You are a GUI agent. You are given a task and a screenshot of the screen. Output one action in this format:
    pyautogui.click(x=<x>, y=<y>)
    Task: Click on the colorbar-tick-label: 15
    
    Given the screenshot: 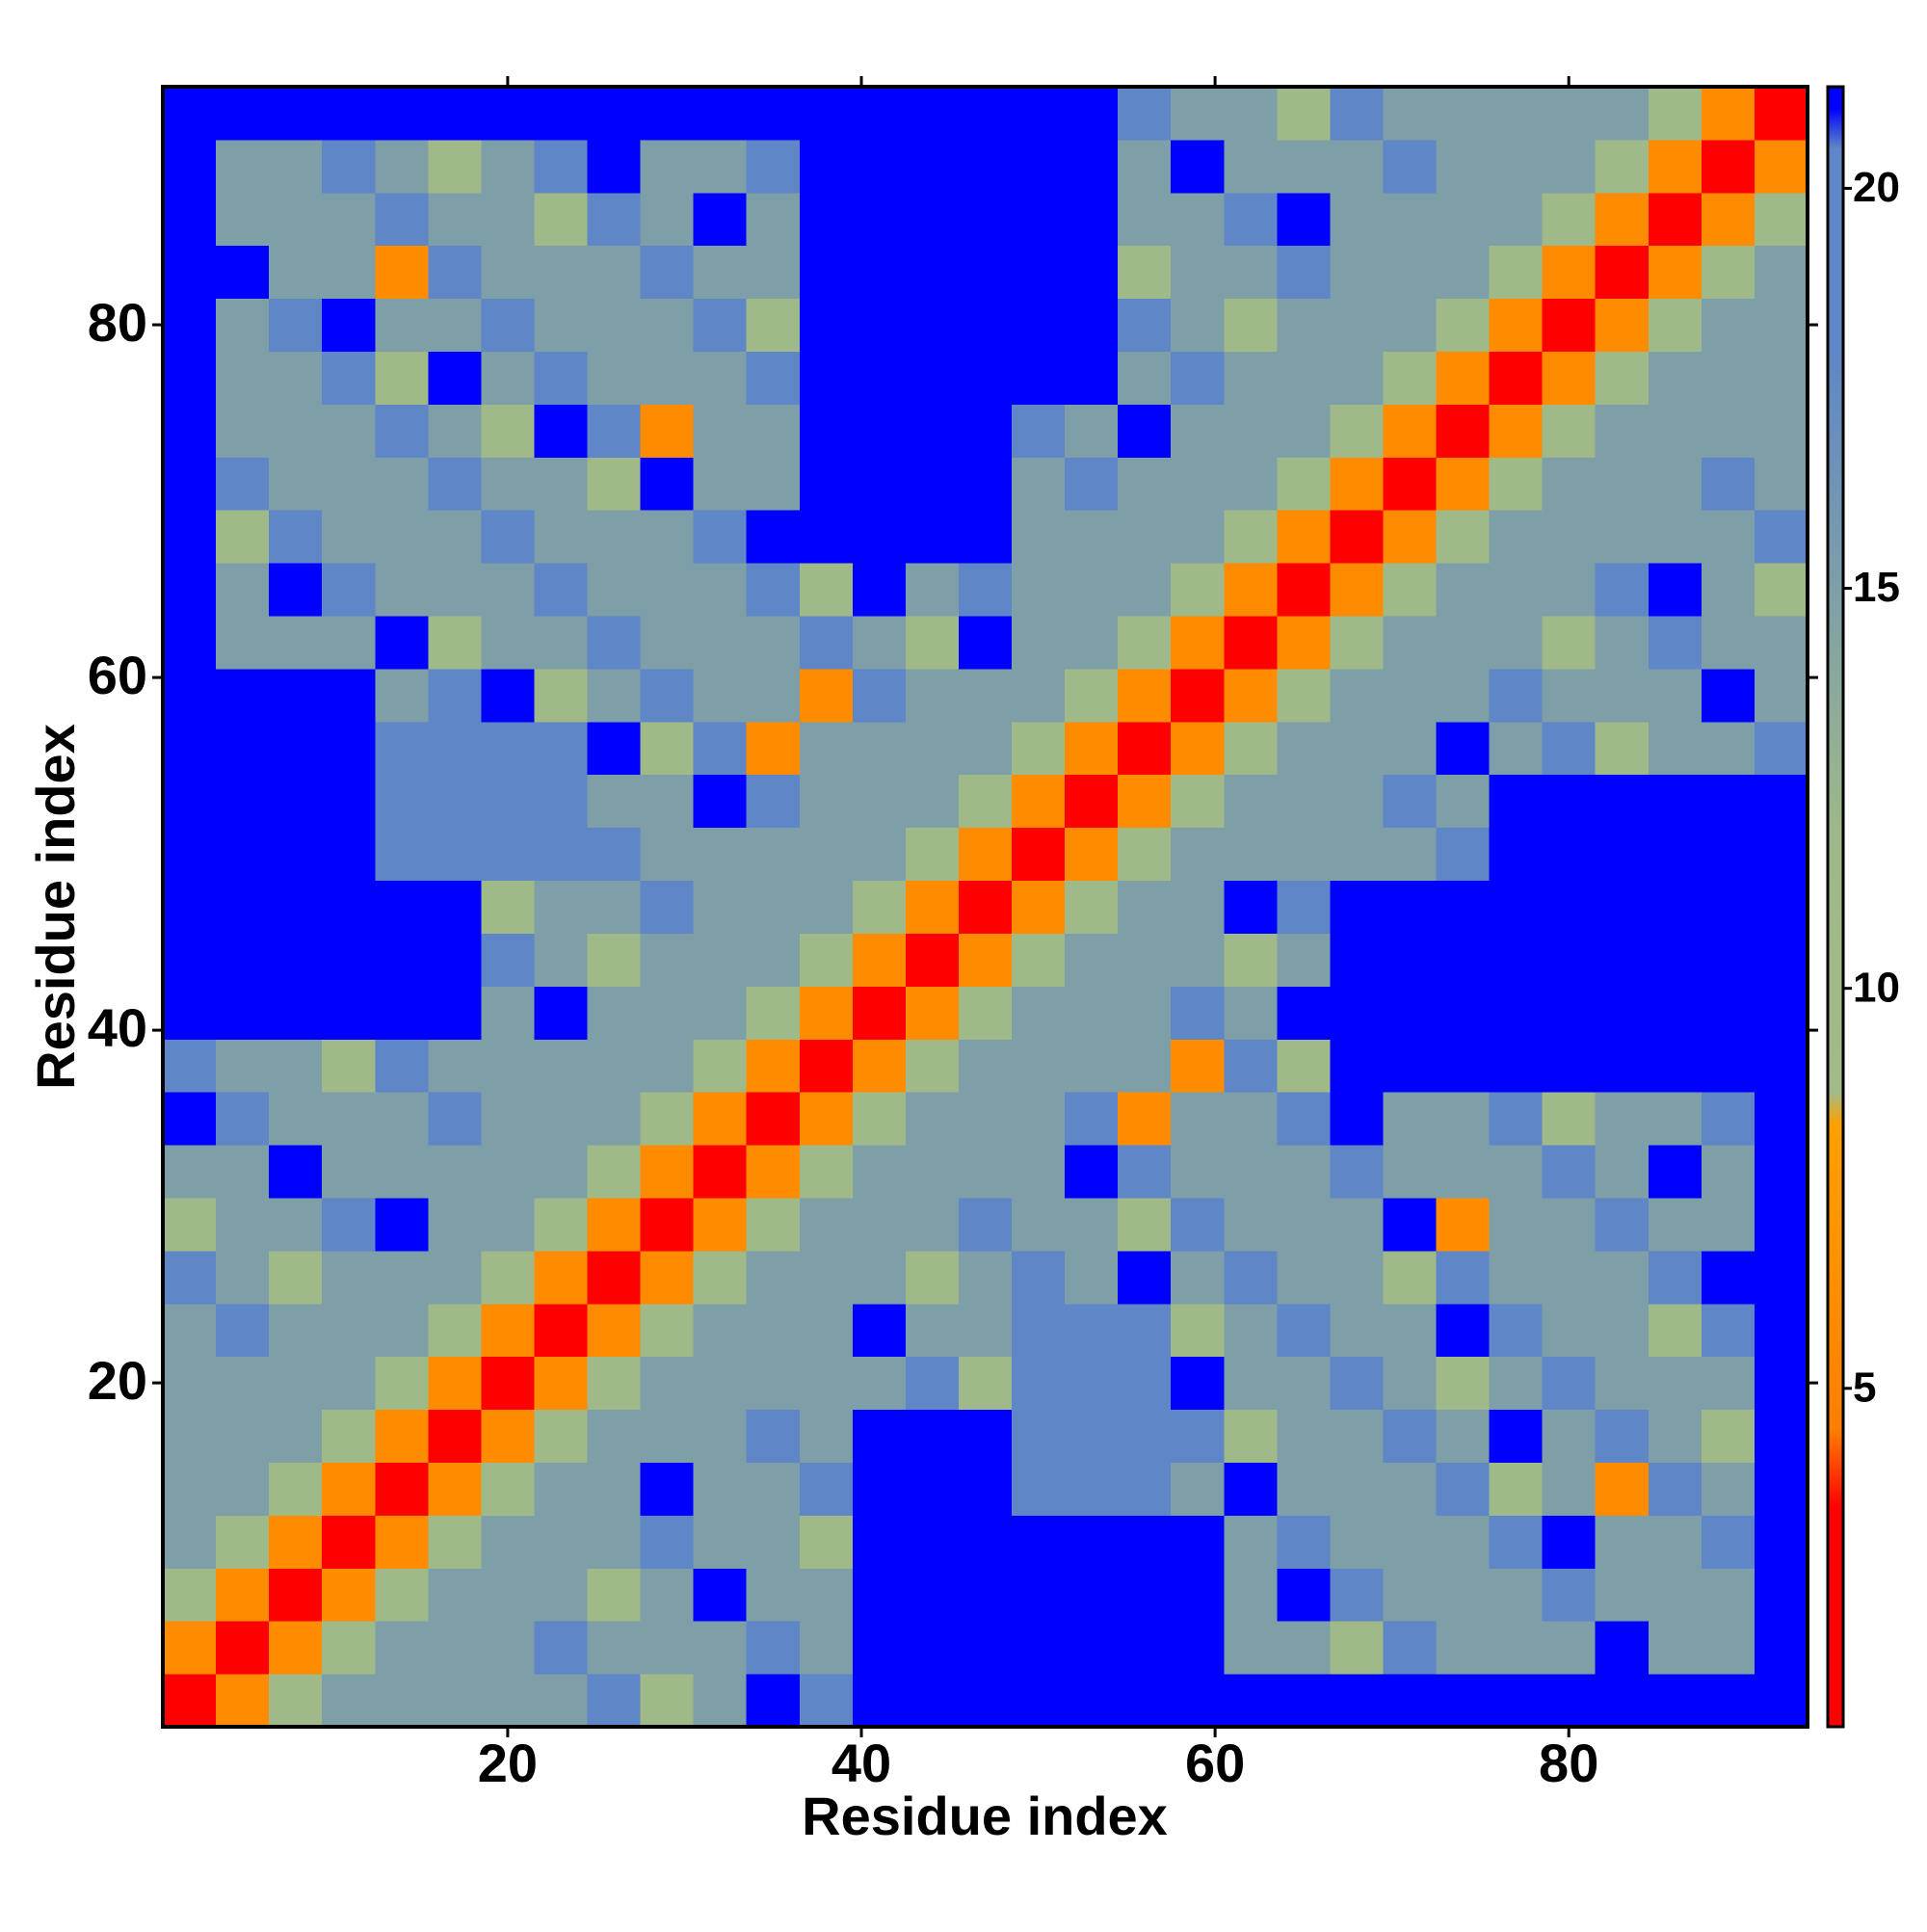 What is the action you would take?
    pyautogui.click(x=1876, y=587)
    